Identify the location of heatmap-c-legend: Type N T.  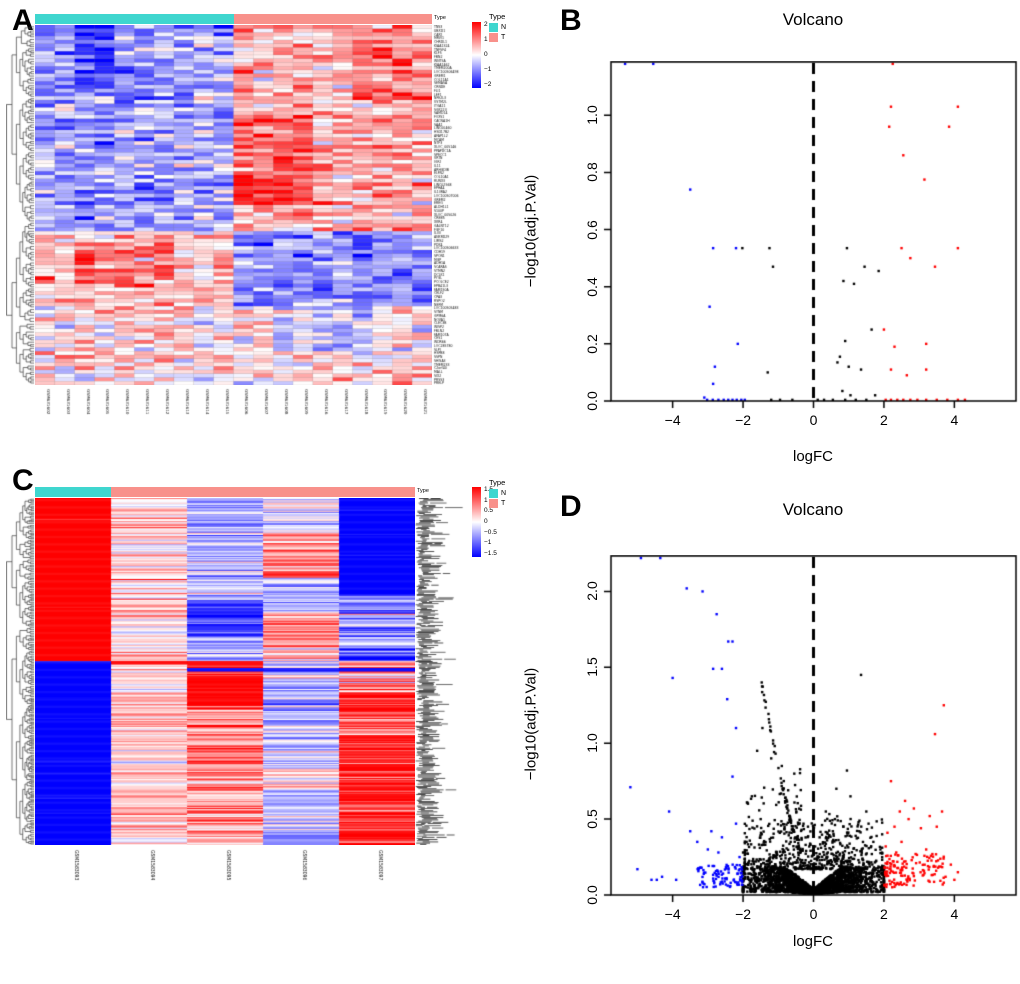
(497, 493).